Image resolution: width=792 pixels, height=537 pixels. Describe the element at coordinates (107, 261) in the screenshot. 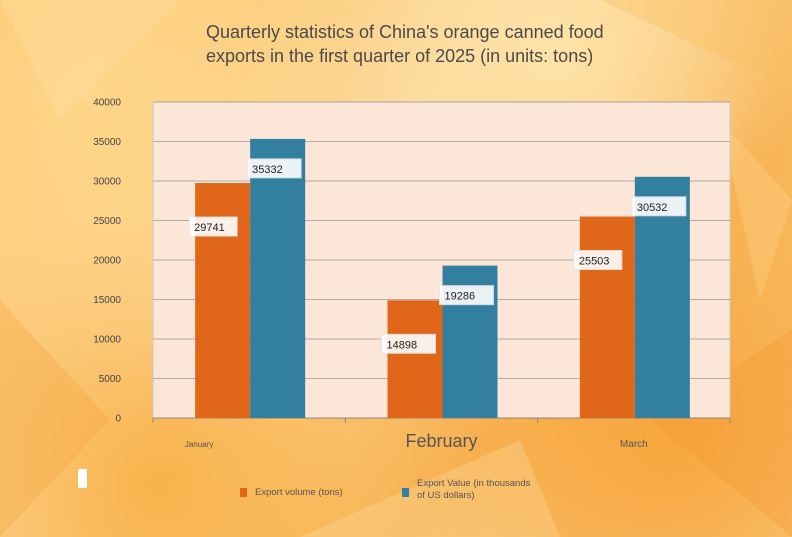

I see `y-tick-label: 20000` at that location.